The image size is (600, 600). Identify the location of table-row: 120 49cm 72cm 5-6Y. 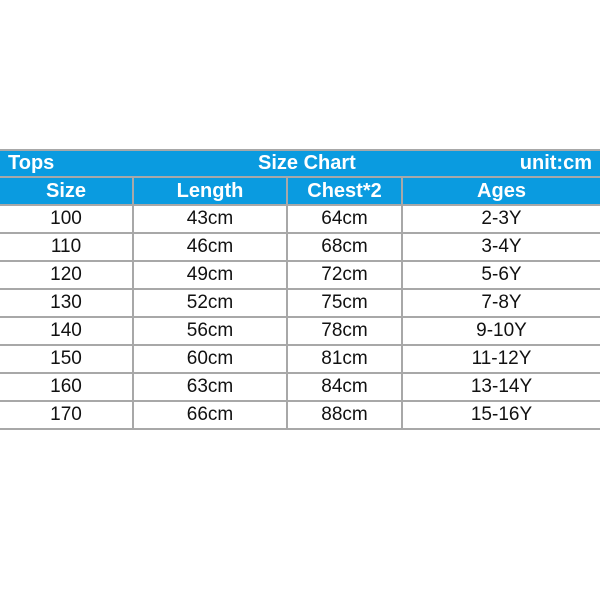
(300, 275).